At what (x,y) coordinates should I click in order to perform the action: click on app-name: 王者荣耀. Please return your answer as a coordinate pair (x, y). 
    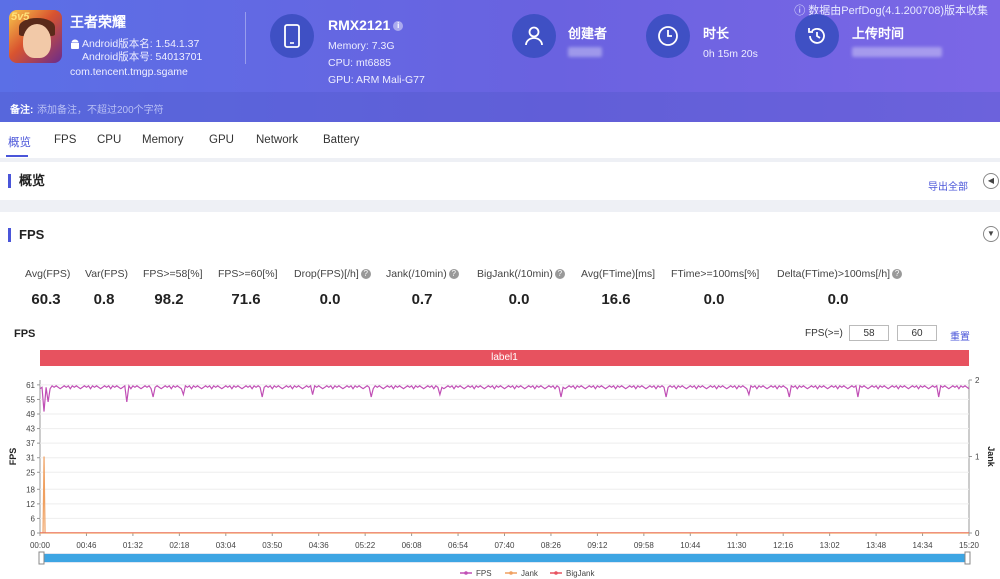
    Looking at the image, I should click on (98, 22).